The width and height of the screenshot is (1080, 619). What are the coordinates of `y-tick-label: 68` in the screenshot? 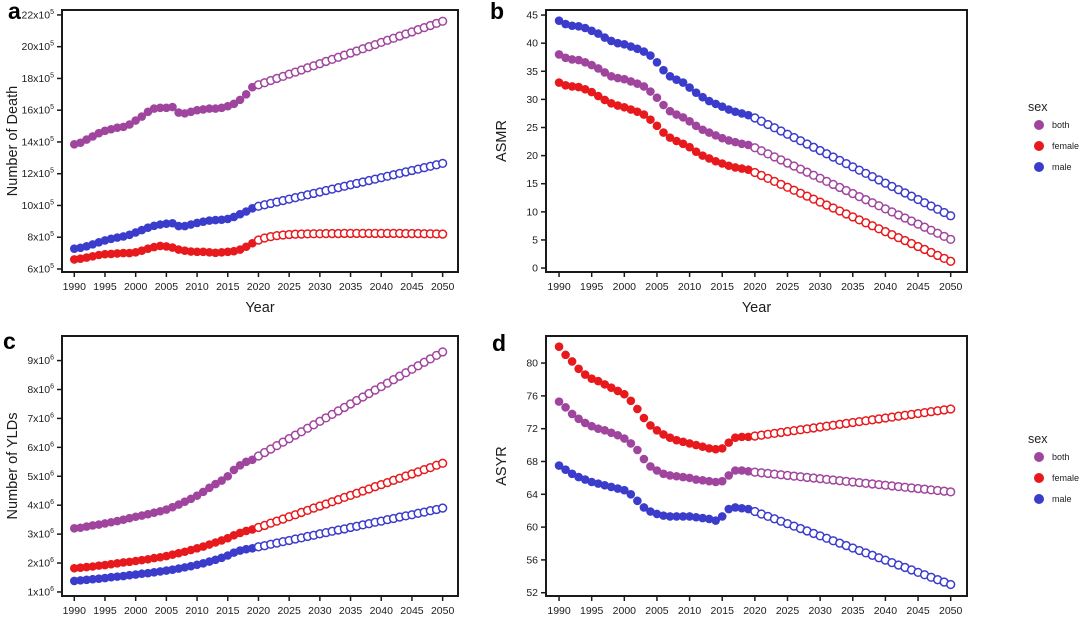 It's located at (532, 462).